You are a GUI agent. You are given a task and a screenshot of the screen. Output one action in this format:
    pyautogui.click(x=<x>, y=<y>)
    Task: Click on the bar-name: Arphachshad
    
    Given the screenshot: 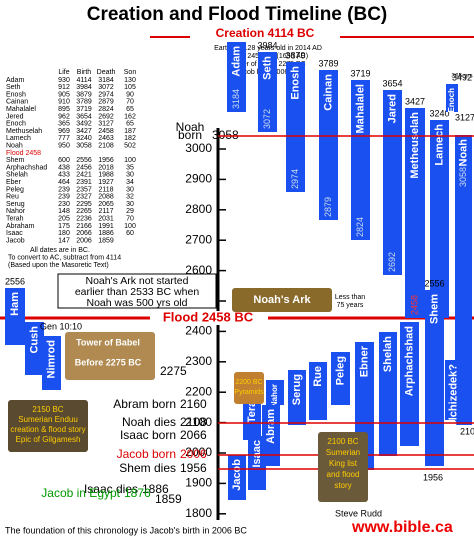 What is the action you would take?
    pyautogui.click(x=409, y=361)
    